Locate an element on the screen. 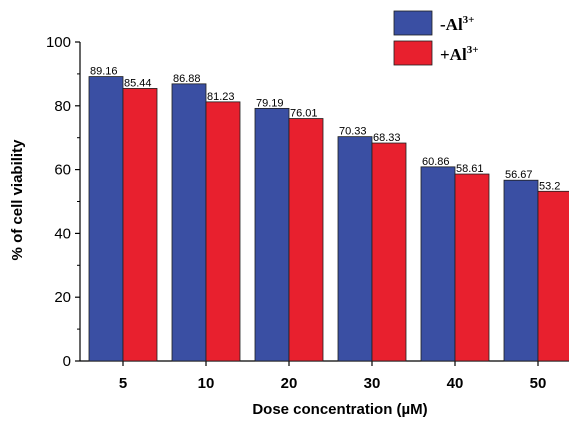 The image size is (569, 427). x-tick-label: 20 is located at coordinates (289, 383).